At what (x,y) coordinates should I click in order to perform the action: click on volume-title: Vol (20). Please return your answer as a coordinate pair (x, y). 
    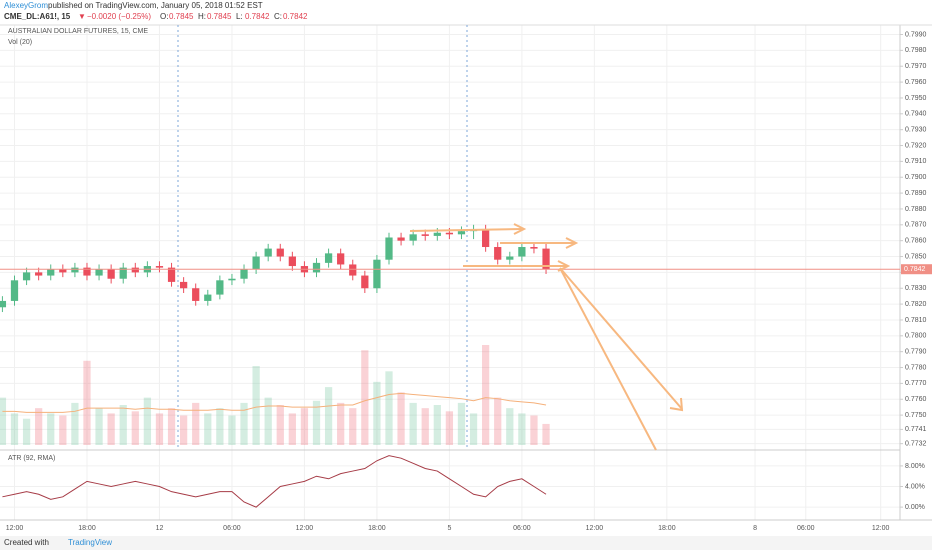
    Looking at the image, I should click on (20, 42).